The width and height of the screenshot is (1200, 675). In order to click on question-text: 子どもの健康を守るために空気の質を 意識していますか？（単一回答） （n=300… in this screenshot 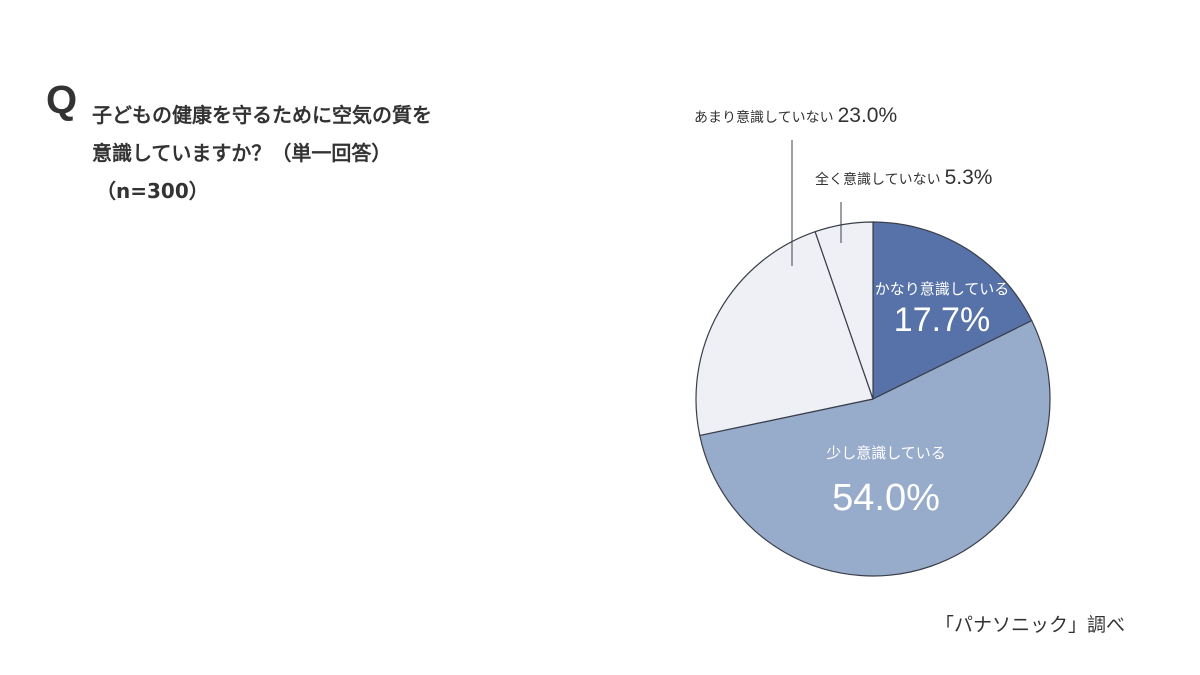, I will do `click(262, 153)`.